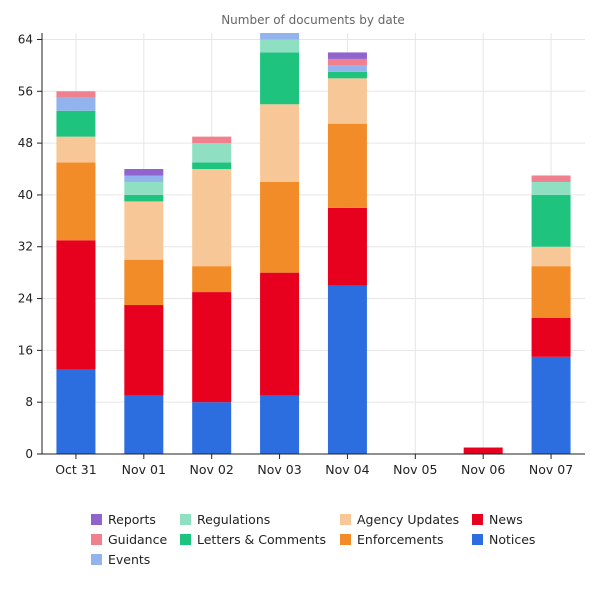  I want to click on y-tick-label: 56, so click(25, 91).